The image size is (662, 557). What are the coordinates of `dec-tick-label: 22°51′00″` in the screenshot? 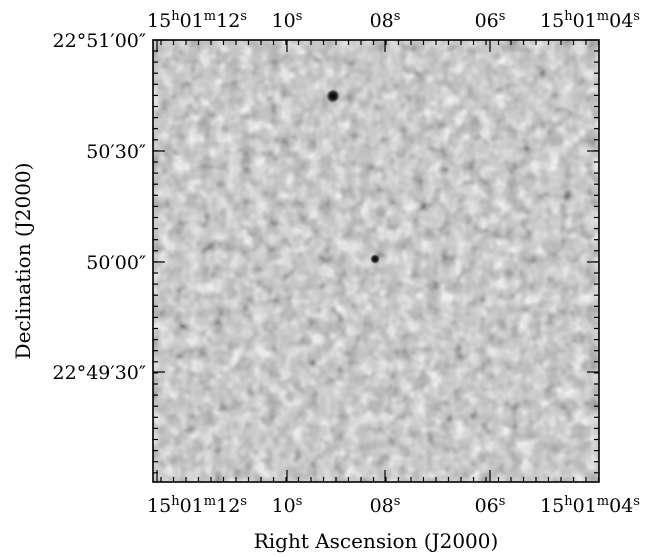 It's located at (99, 41).